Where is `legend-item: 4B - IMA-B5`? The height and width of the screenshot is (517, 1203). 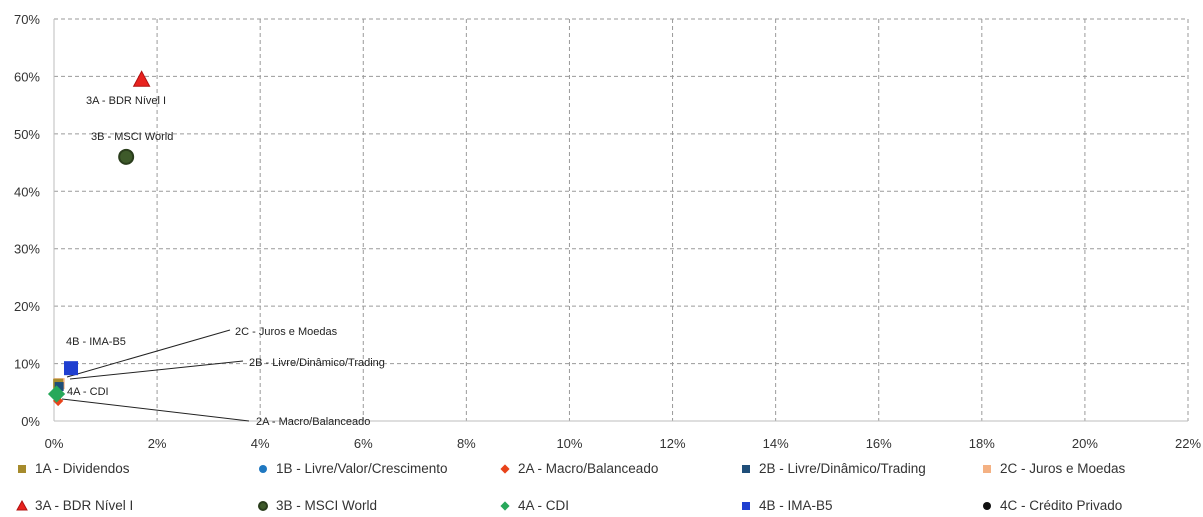 legend-item: 4B - IMA-B5 is located at coordinates (786, 505).